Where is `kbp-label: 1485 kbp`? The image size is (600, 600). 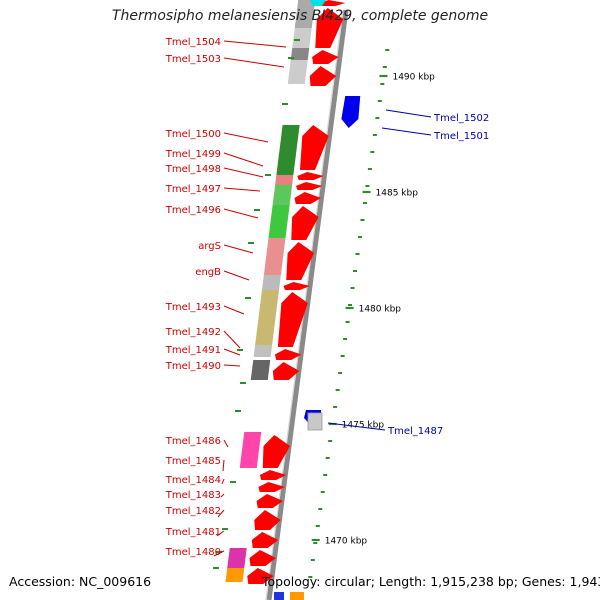 kbp-label: 1485 kbp is located at coordinates (397, 194).